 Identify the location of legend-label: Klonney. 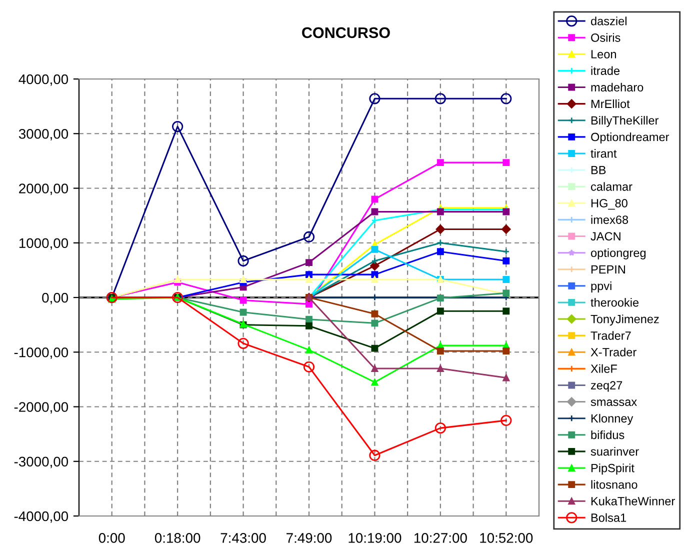
(612, 419).